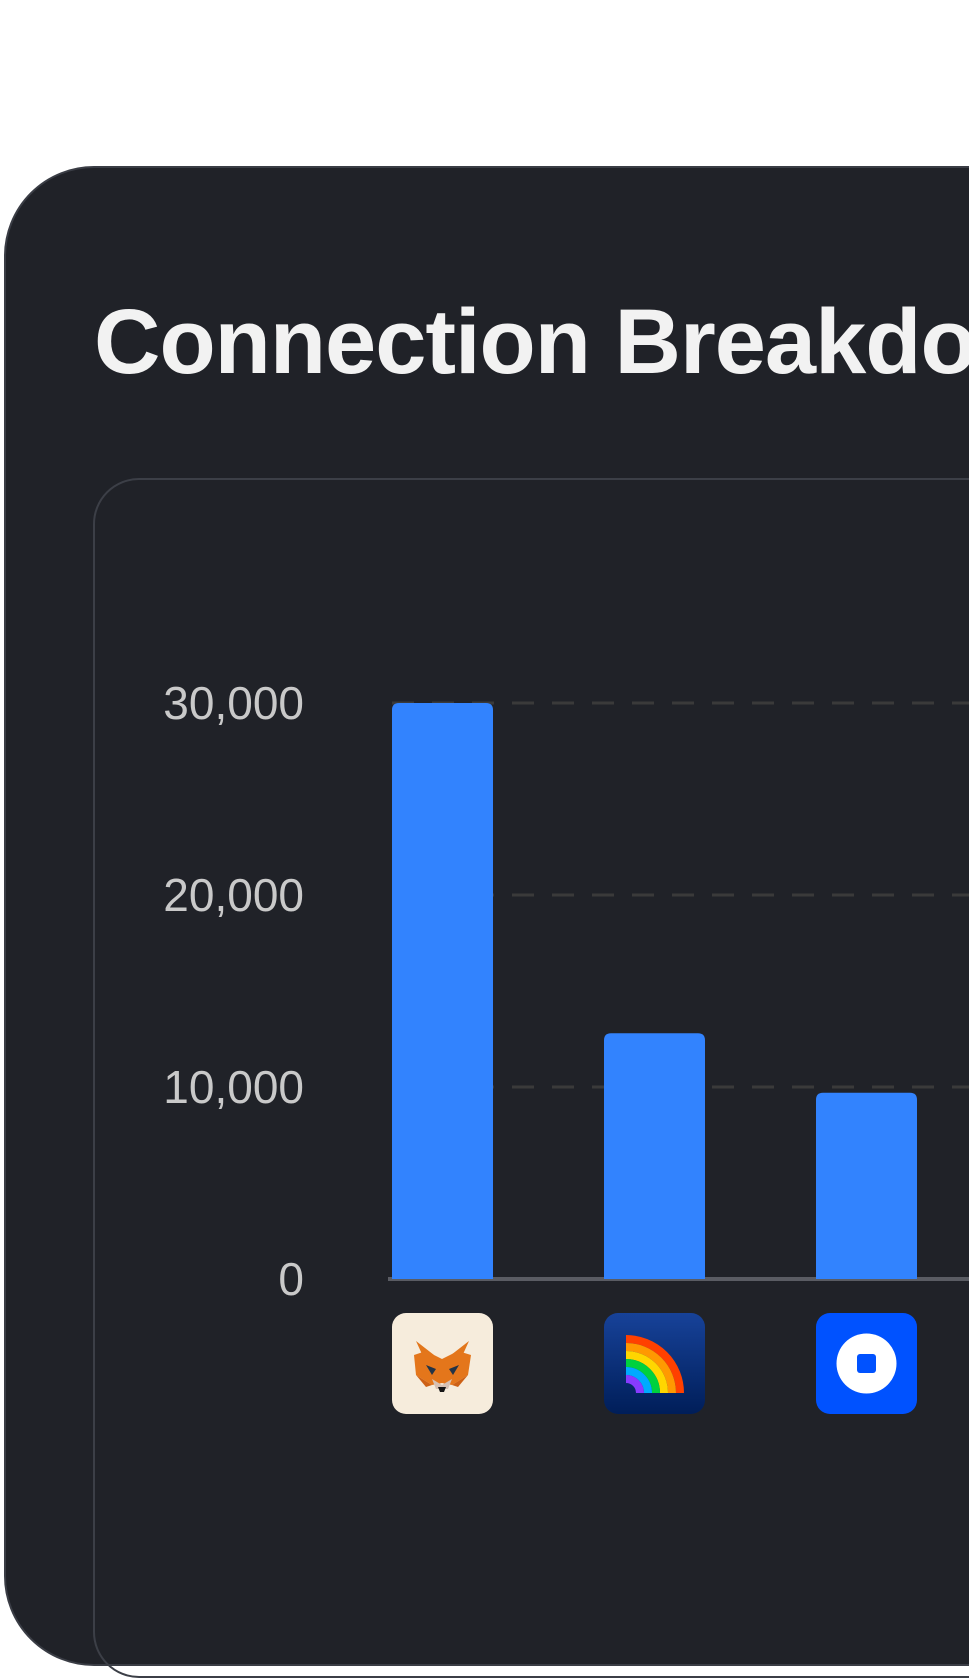 Image resolution: width=969 pixels, height=1678 pixels. Describe the element at coordinates (654, 1363) in the screenshot. I see `rainbow-icon` at that location.